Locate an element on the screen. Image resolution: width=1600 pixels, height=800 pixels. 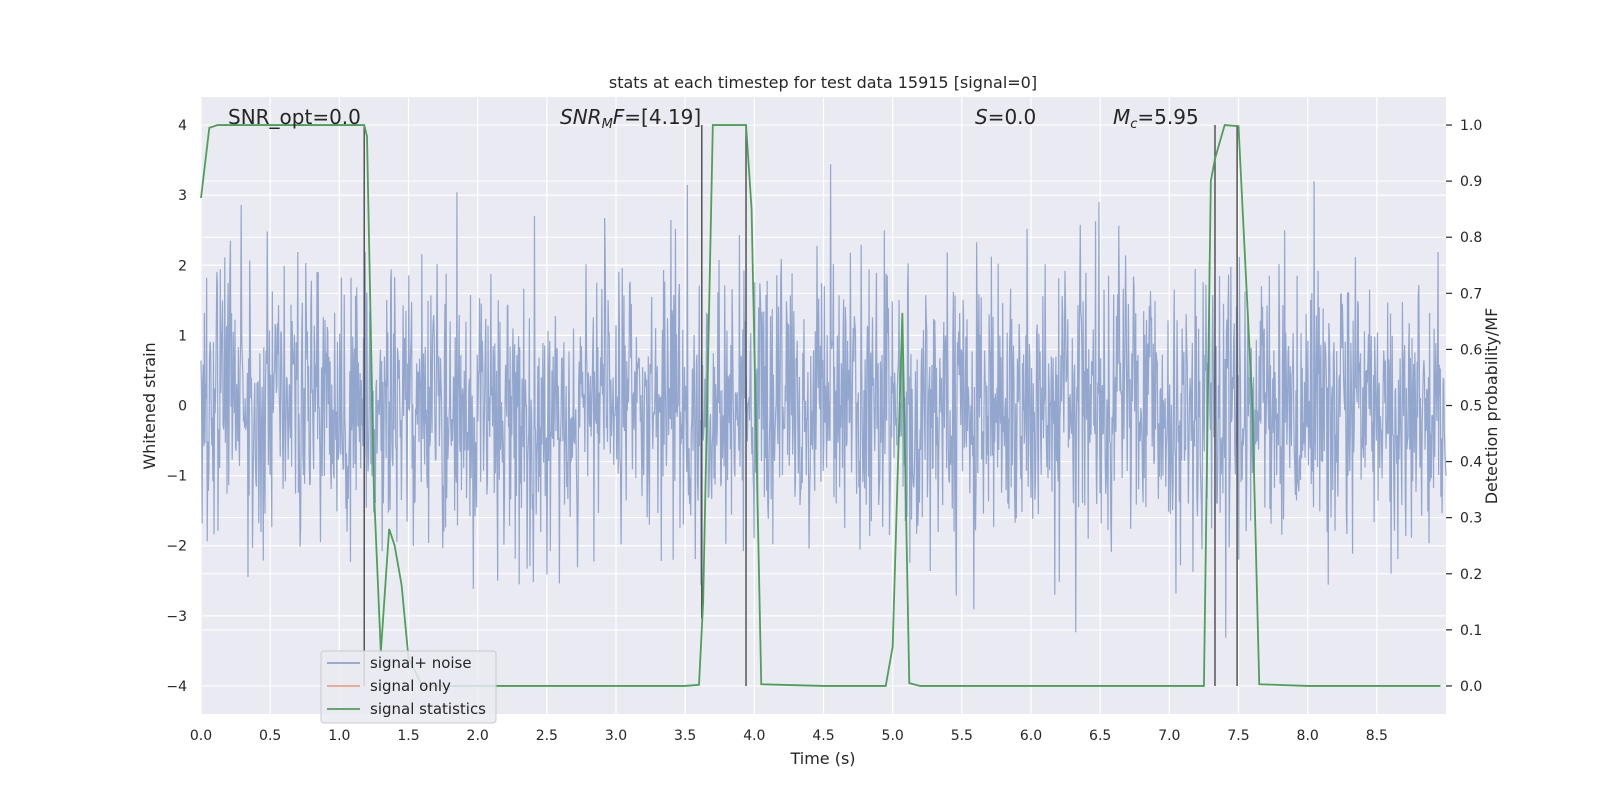
x-tick-label-14: 7.0 is located at coordinates (1169, 736).